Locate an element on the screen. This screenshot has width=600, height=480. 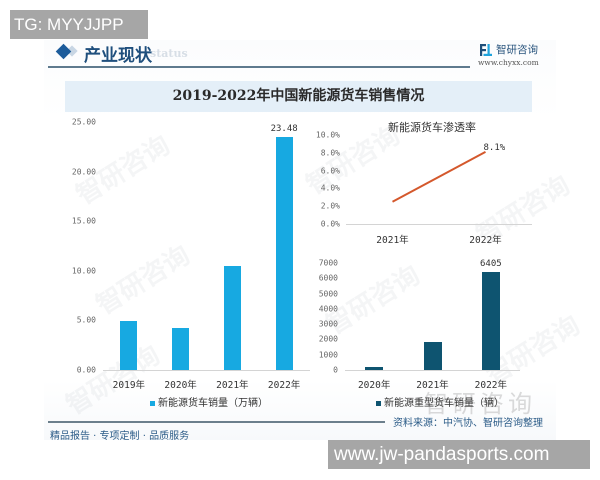
y-axis-tick-label: 5000 is located at coordinates (328, 294).